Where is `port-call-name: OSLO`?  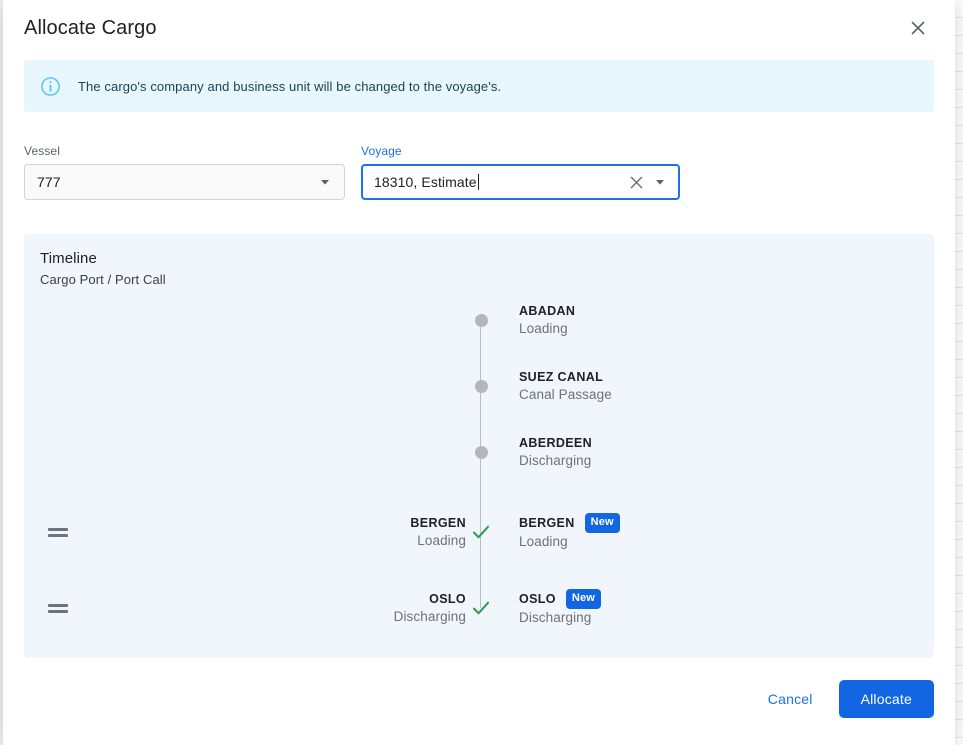 port-call-name: OSLO is located at coordinates (537, 598).